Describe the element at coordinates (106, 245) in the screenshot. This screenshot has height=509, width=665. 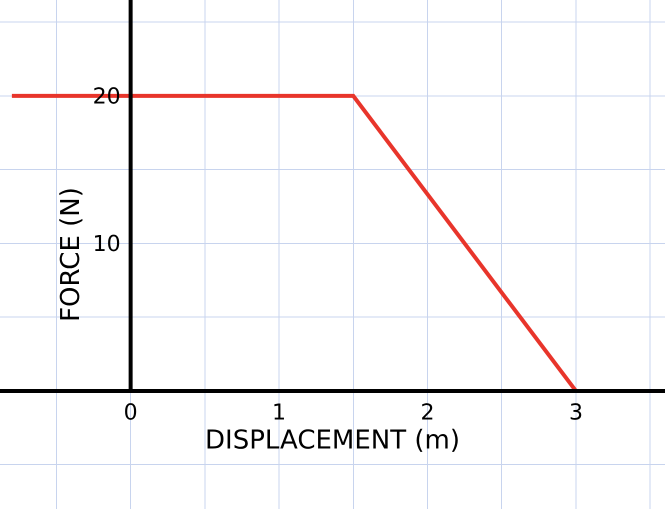
I see `y-tick-label: 10` at that location.